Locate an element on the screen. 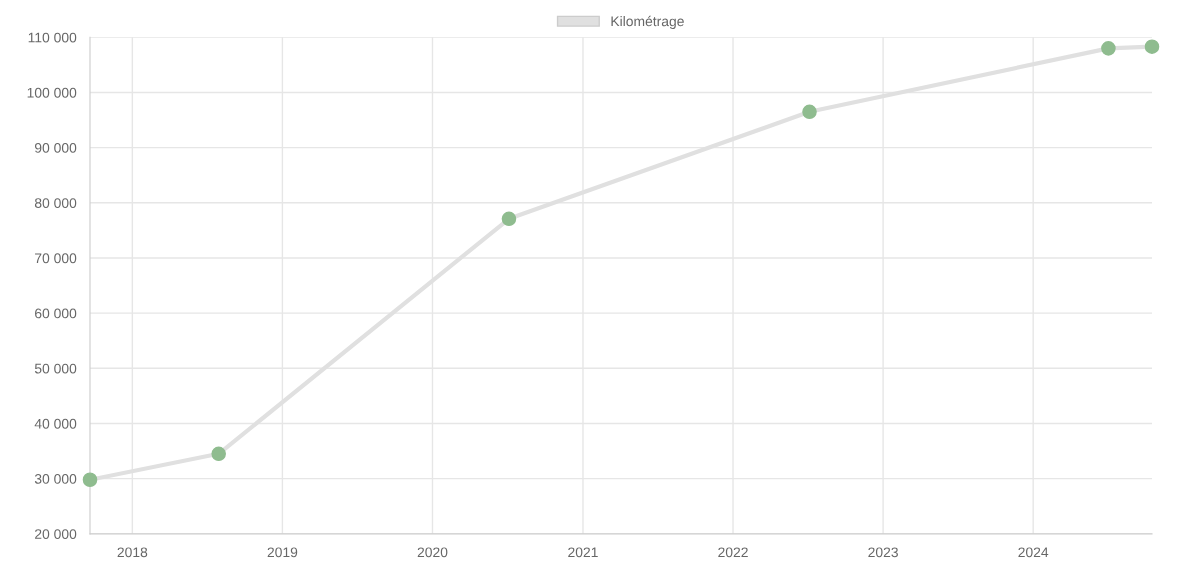 This screenshot has width=1200, height=574. x-tick-label: 2021 is located at coordinates (583, 552).